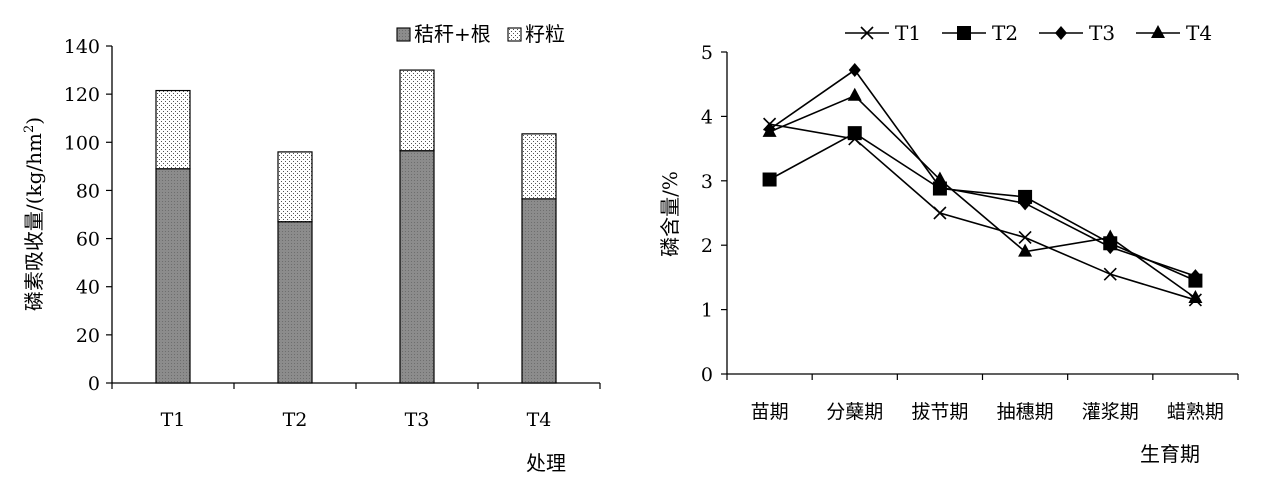  What do you see at coordinates (417, 420) in the screenshot?
I see `left-x-tick-label: T3` at bounding box center [417, 420].